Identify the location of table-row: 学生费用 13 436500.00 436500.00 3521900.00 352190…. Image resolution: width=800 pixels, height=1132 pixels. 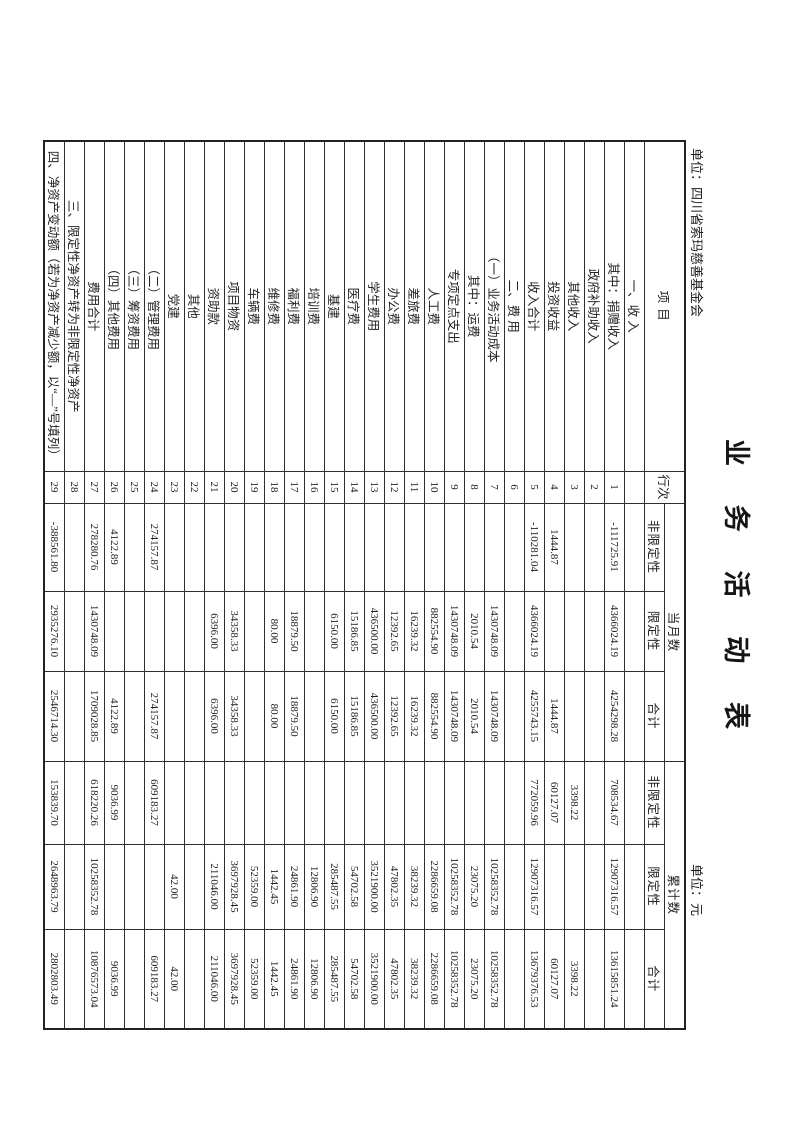
(374, 585).